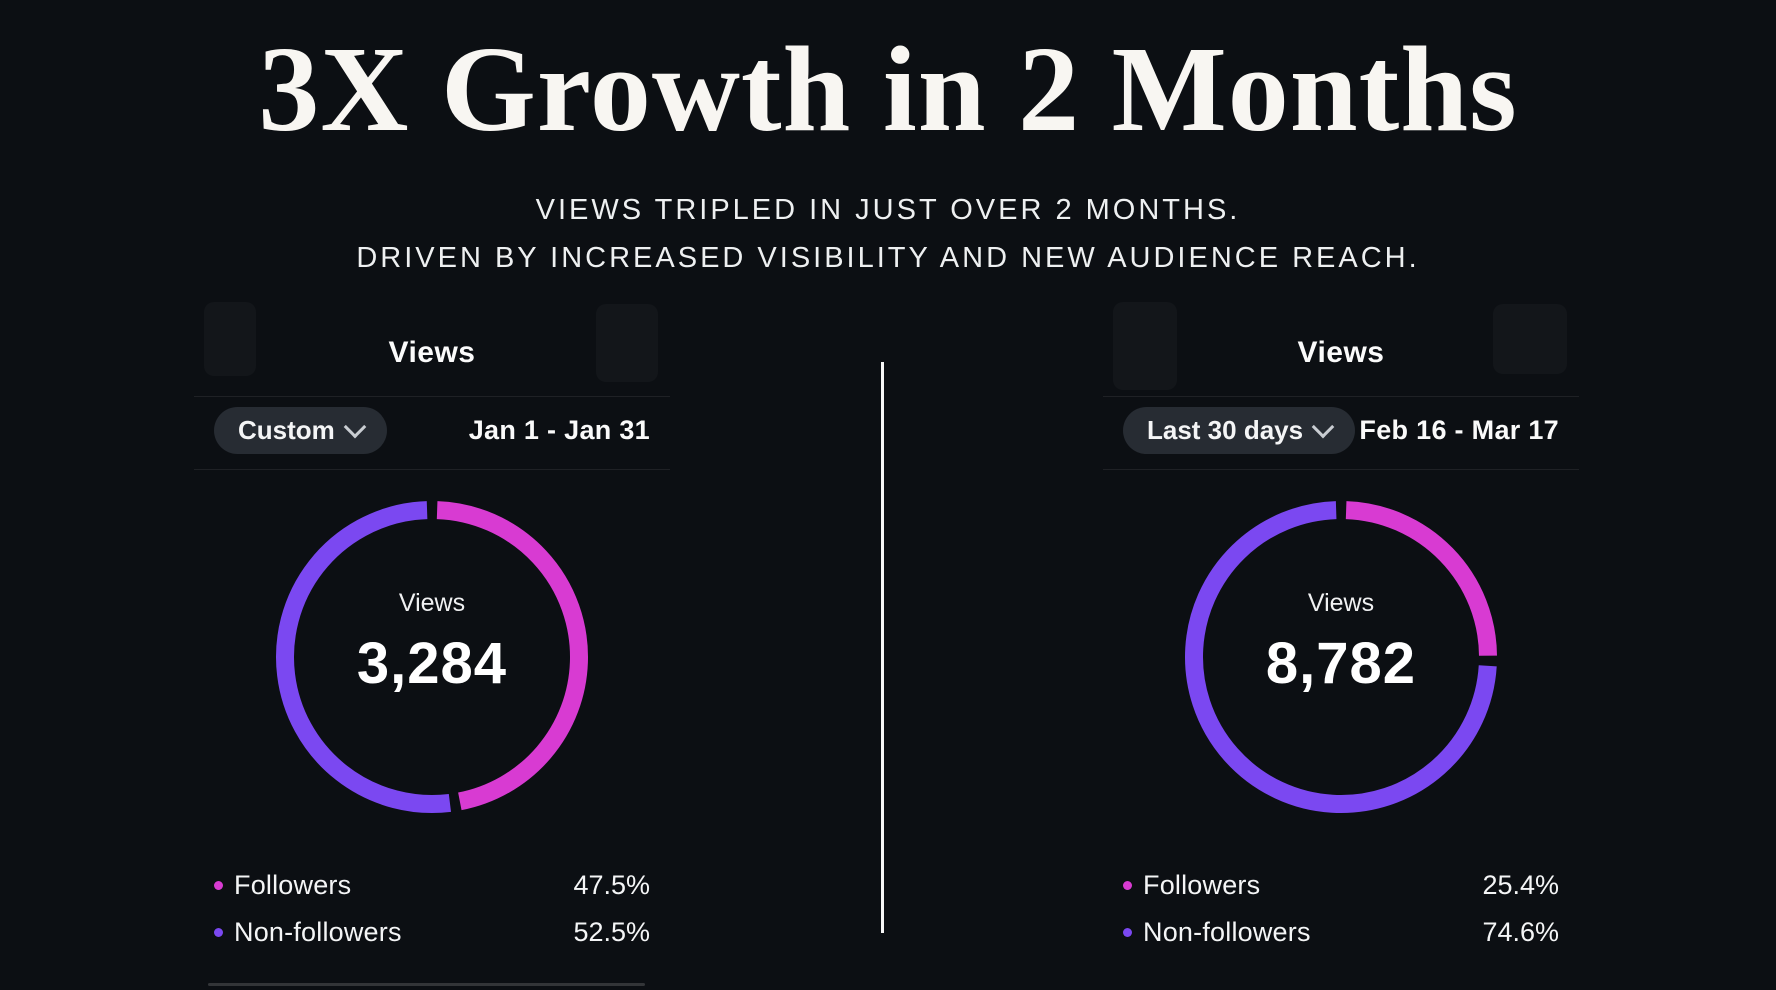  Describe the element at coordinates (1341, 885) in the screenshot. I see `legend-row-followers: Followers 25.4%` at that location.